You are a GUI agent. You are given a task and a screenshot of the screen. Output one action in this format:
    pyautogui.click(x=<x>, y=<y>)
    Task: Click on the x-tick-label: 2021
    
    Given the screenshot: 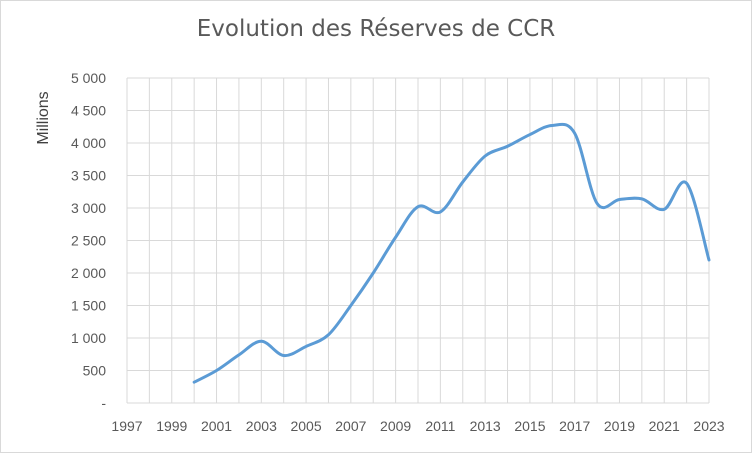 What is the action you would take?
    pyautogui.click(x=664, y=426)
    